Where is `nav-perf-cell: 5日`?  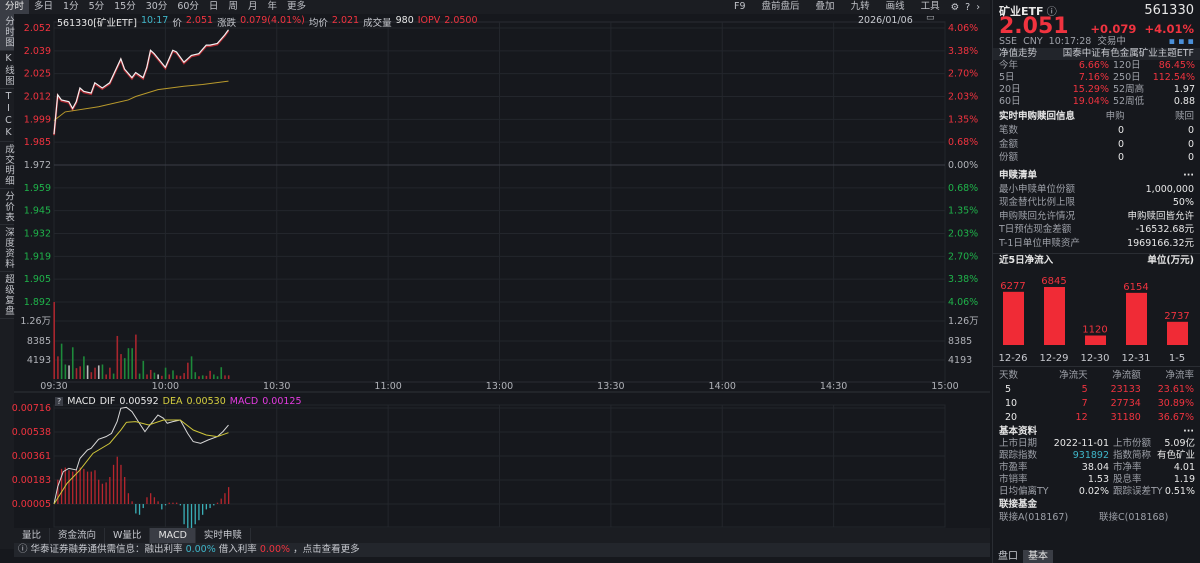
nav-perf-cell: 5日 is located at coordinates (1007, 77).